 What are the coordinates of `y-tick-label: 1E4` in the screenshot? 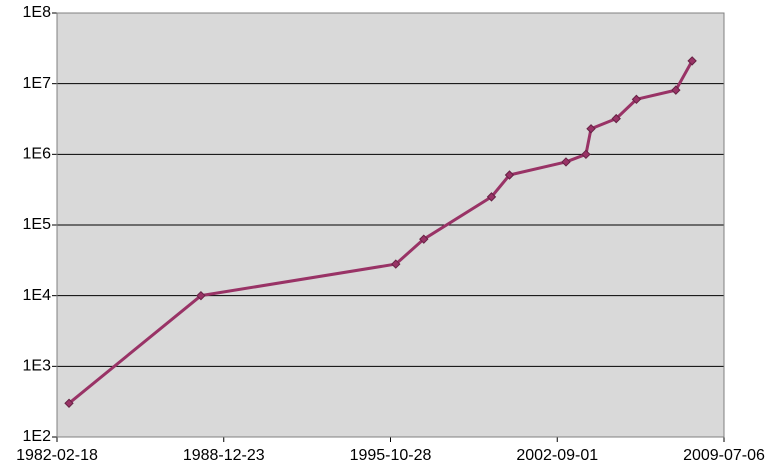 It's located at (37, 295).